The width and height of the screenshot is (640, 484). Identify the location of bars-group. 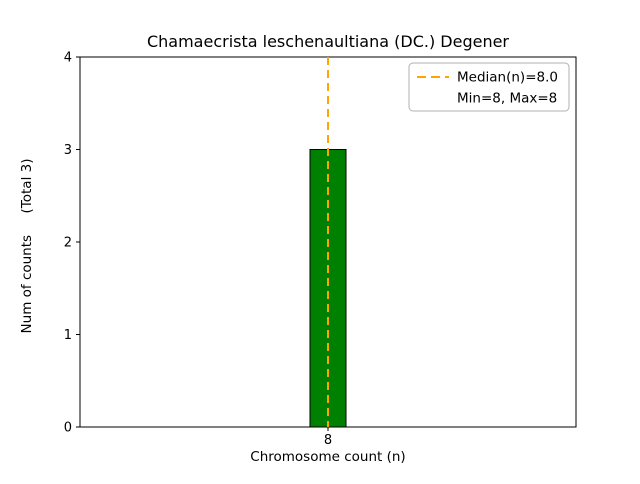
(328, 288).